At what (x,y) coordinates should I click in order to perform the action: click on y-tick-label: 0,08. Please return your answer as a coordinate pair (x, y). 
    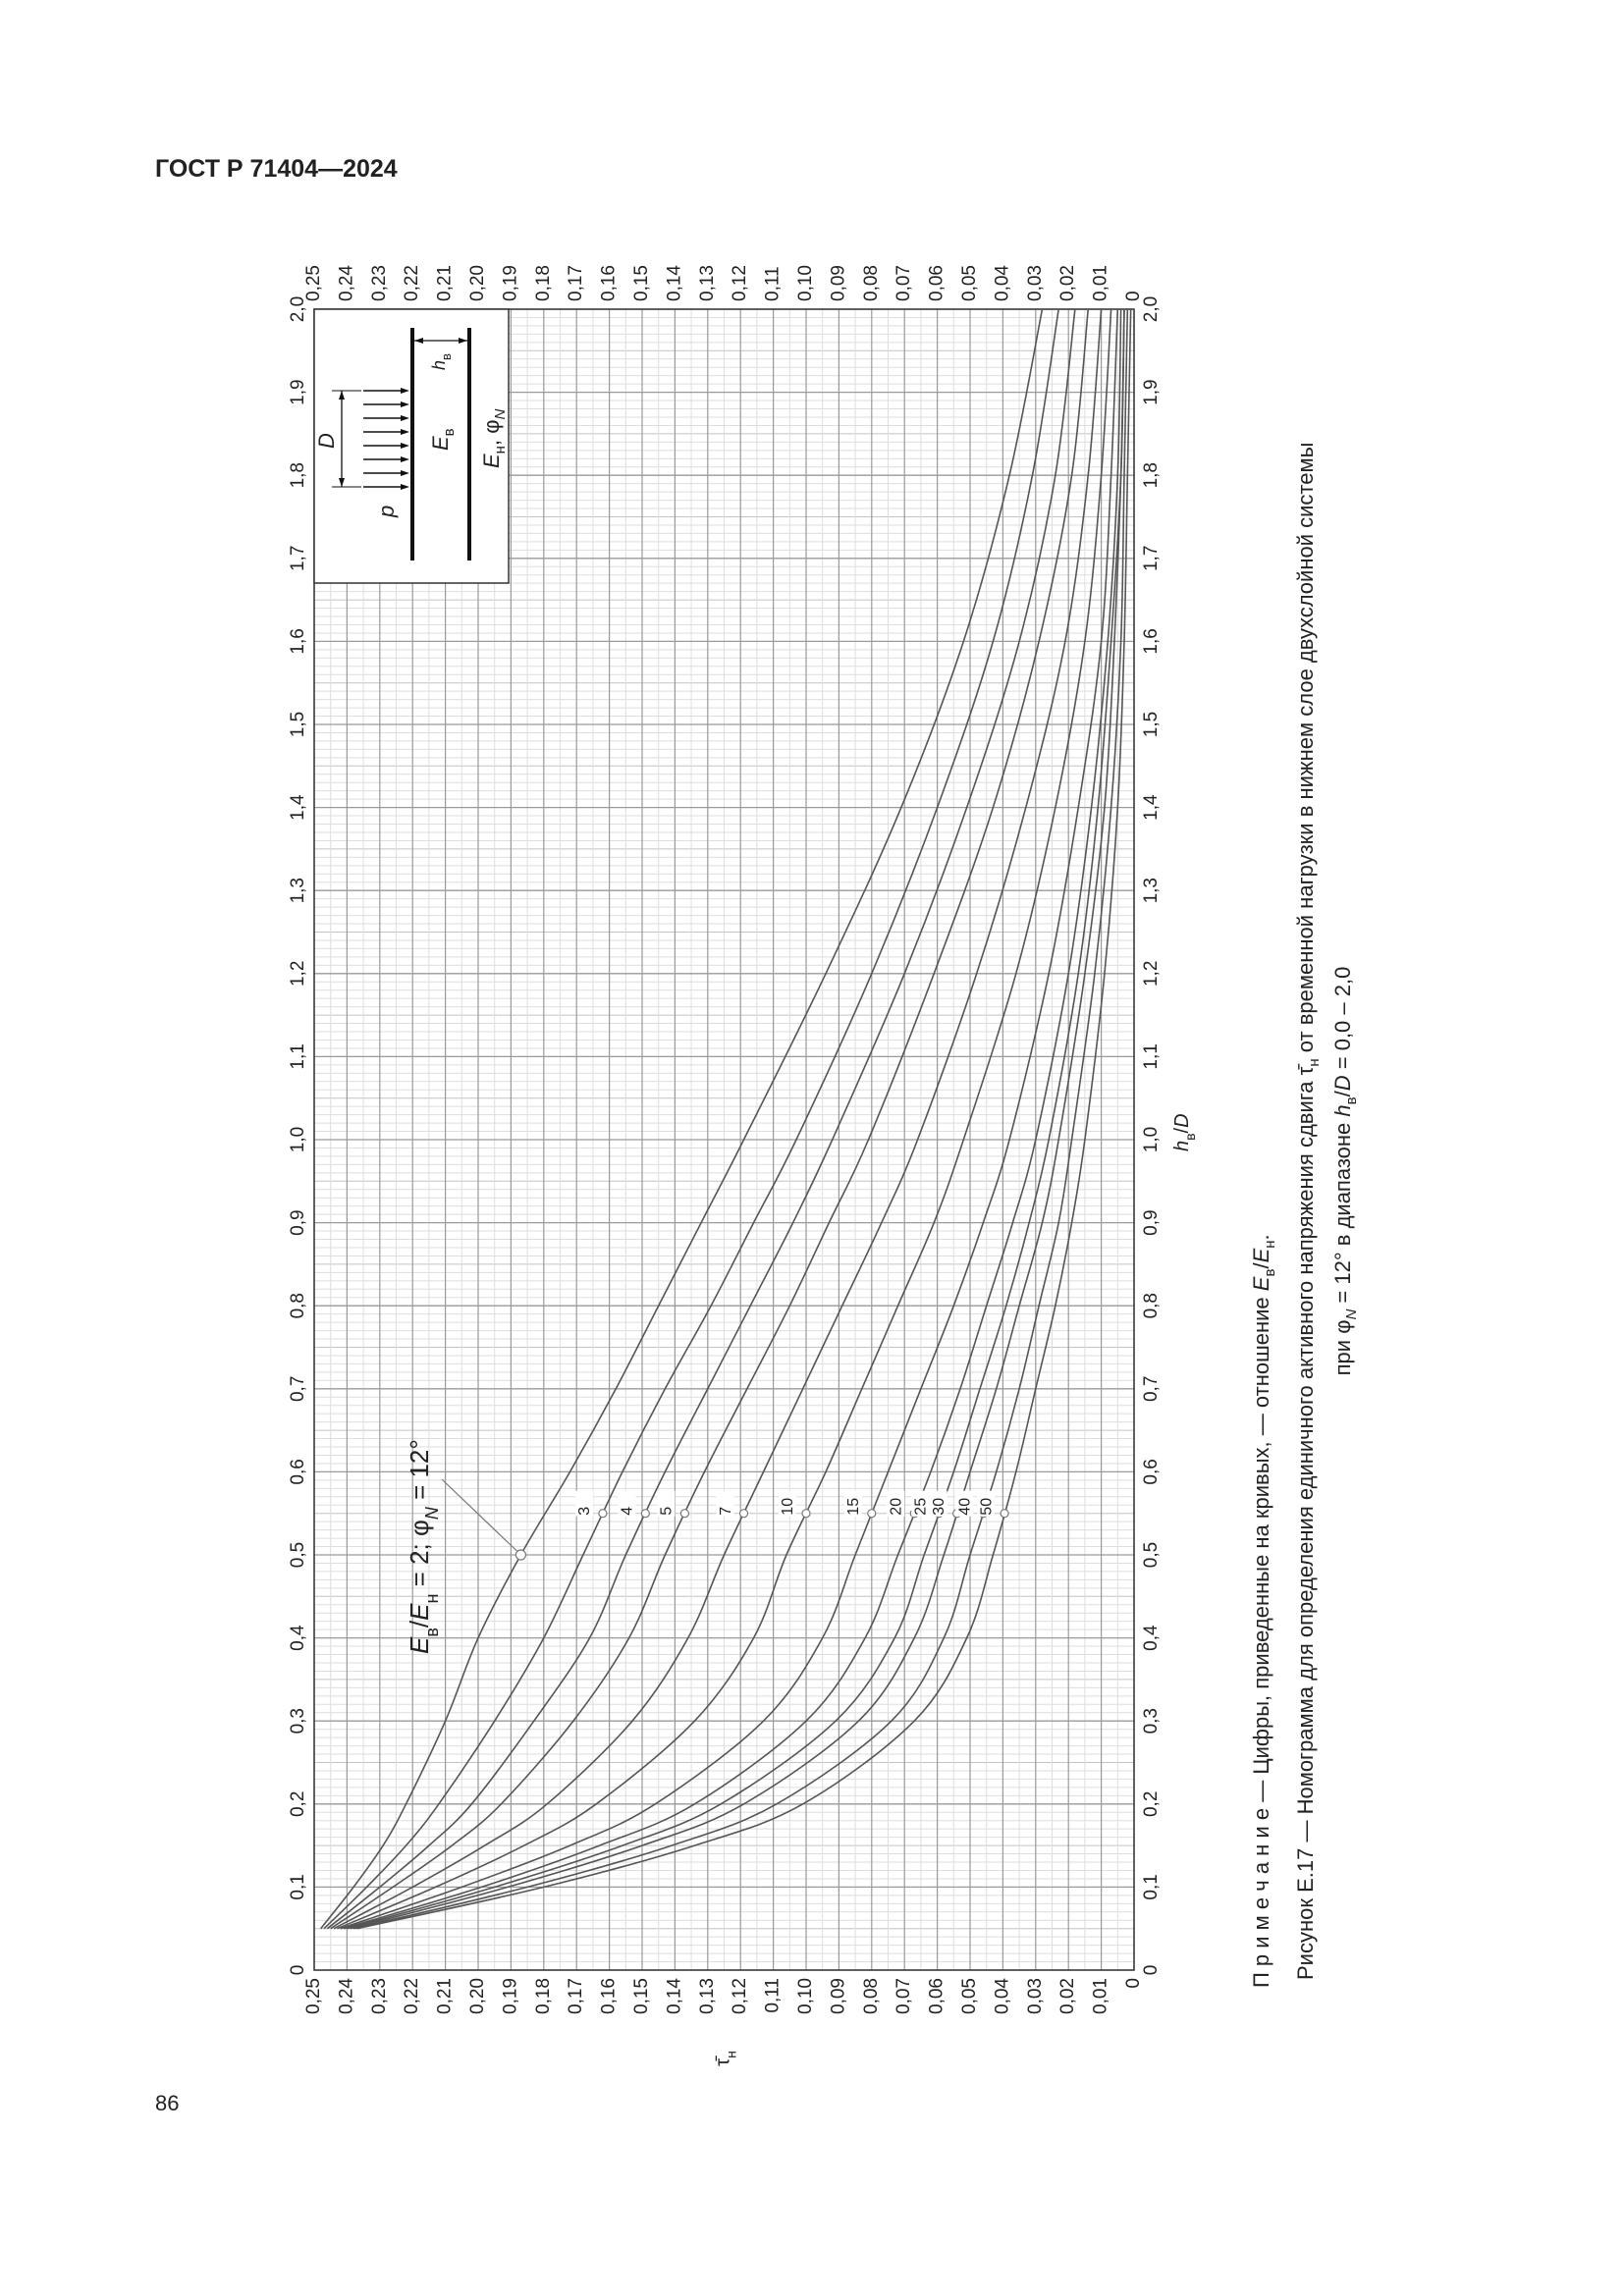
    Looking at the image, I should click on (871, 1996).